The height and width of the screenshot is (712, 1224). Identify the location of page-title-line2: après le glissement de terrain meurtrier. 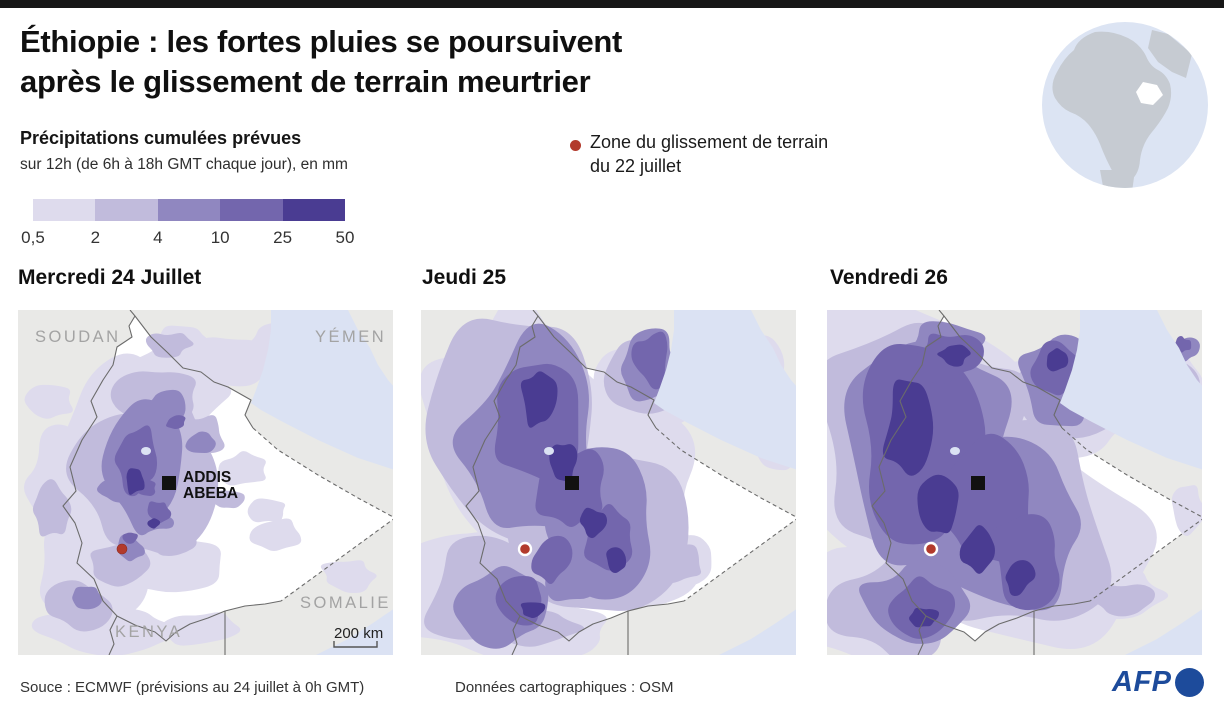
(305, 81).